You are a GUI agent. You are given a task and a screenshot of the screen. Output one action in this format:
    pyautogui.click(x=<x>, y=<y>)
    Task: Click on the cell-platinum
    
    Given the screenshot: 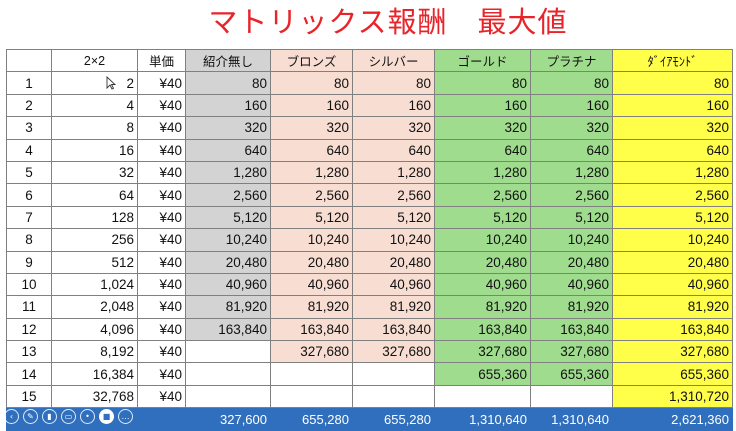 What is the action you would take?
    pyautogui.click(x=571, y=396)
    